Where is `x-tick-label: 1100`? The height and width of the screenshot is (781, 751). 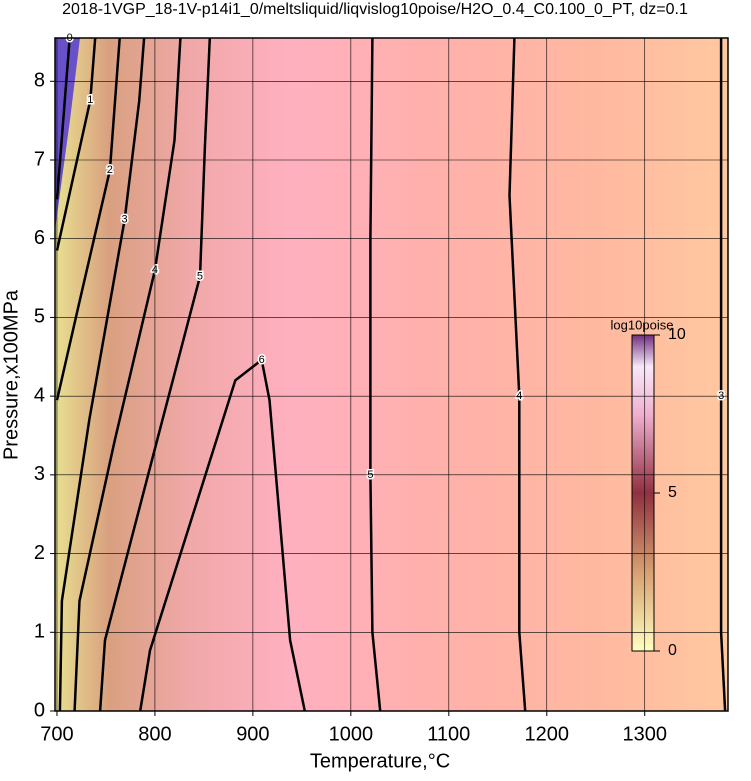 x-tick-label: 1100 is located at coordinates (448, 734).